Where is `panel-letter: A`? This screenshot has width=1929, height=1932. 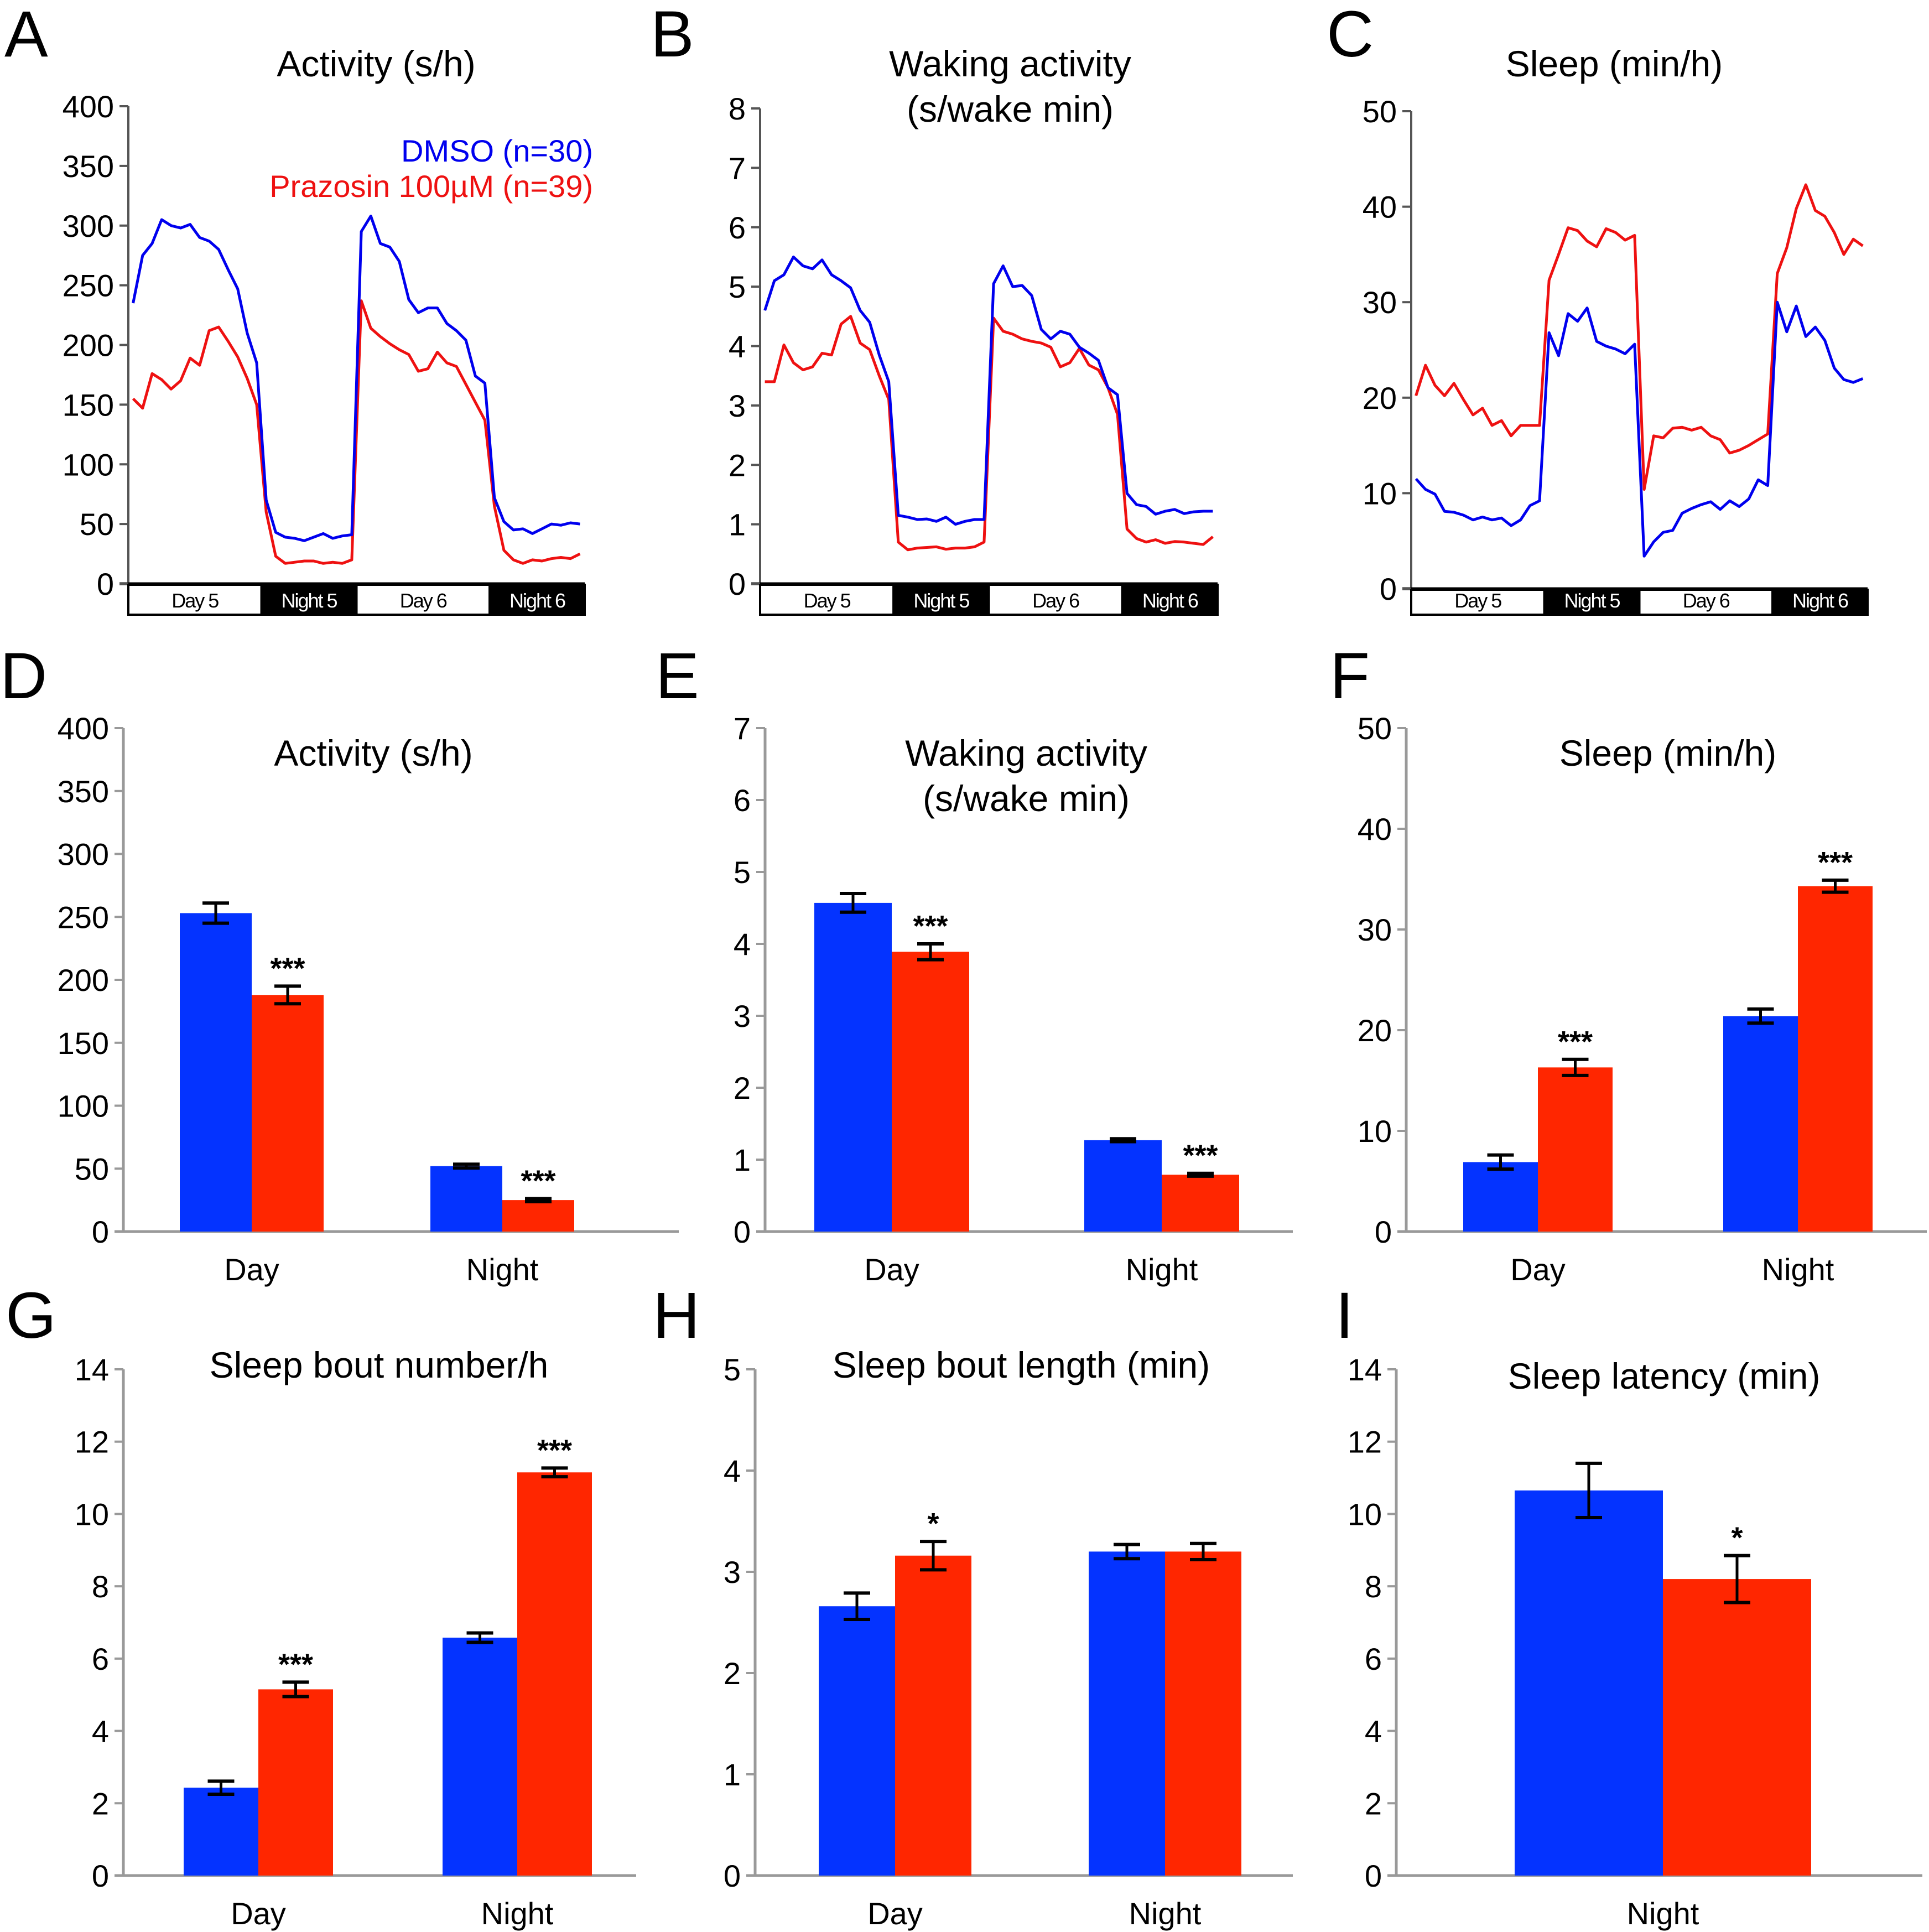
panel-letter: A is located at coordinates (26, 35).